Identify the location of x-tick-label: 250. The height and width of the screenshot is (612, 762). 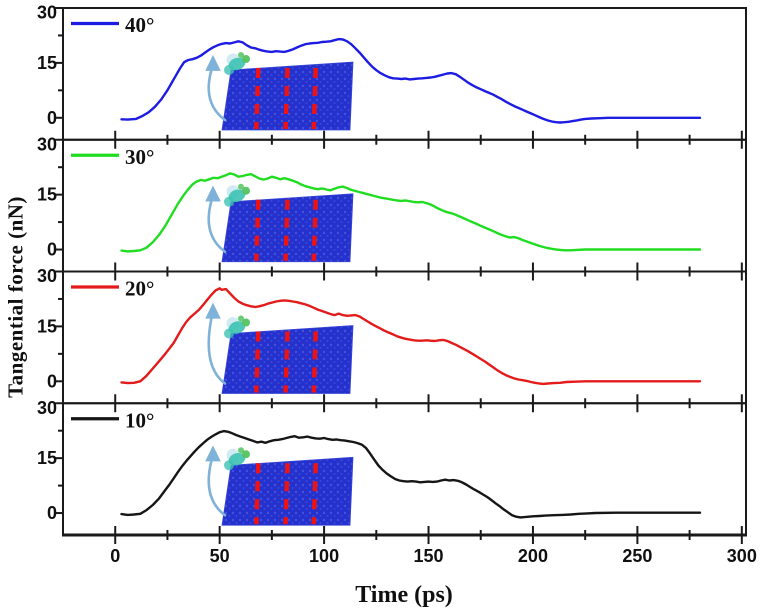
(637, 556).